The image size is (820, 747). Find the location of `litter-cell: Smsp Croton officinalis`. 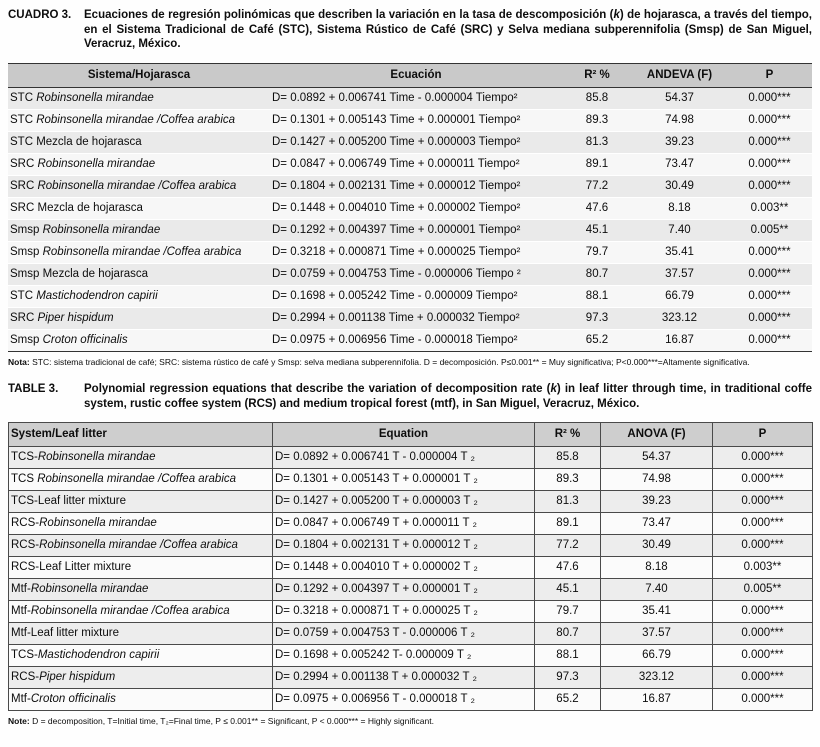

litter-cell: Smsp Croton officinalis is located at coordinates (139, 340).